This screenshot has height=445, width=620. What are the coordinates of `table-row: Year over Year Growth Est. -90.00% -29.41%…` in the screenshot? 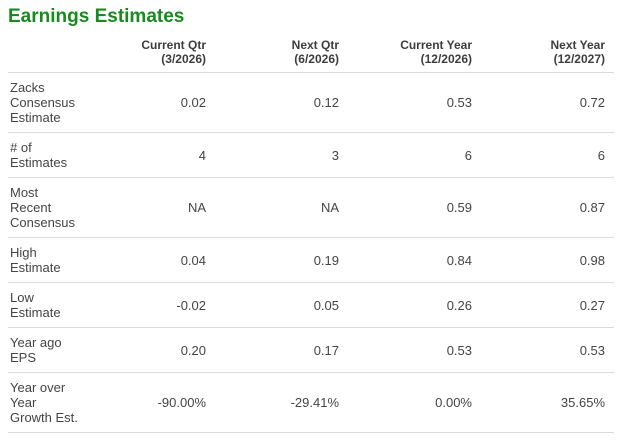 It's located at (311, 402).